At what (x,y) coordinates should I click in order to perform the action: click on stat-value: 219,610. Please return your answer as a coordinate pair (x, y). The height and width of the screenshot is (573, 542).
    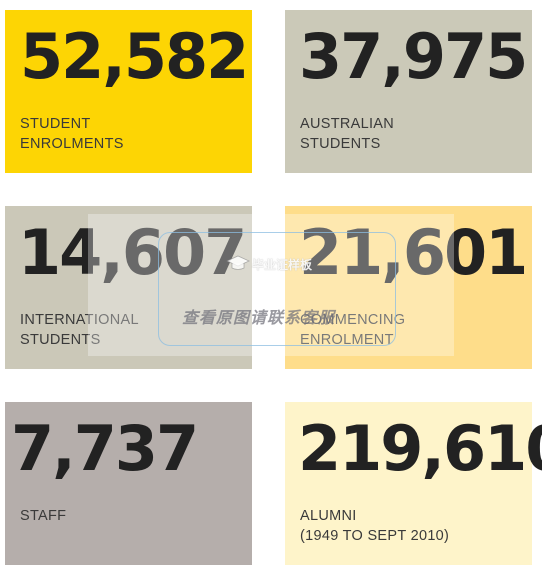
    Looking at the image, I should click on (420, 448).